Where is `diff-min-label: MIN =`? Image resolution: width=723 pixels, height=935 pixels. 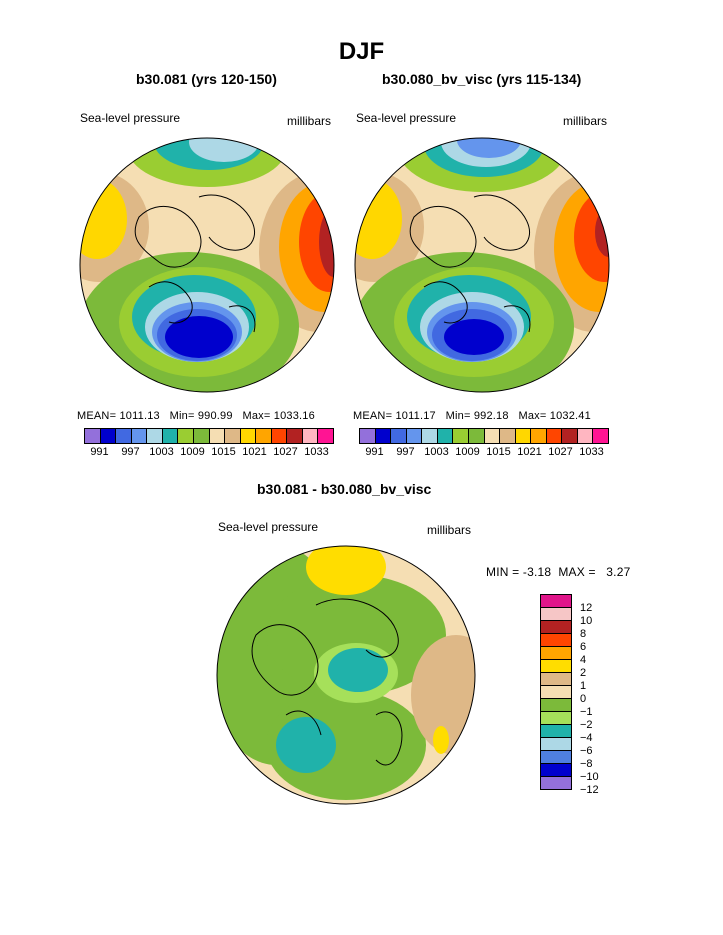
diff-min-label: MIN = is located at coordinates (503, 572).